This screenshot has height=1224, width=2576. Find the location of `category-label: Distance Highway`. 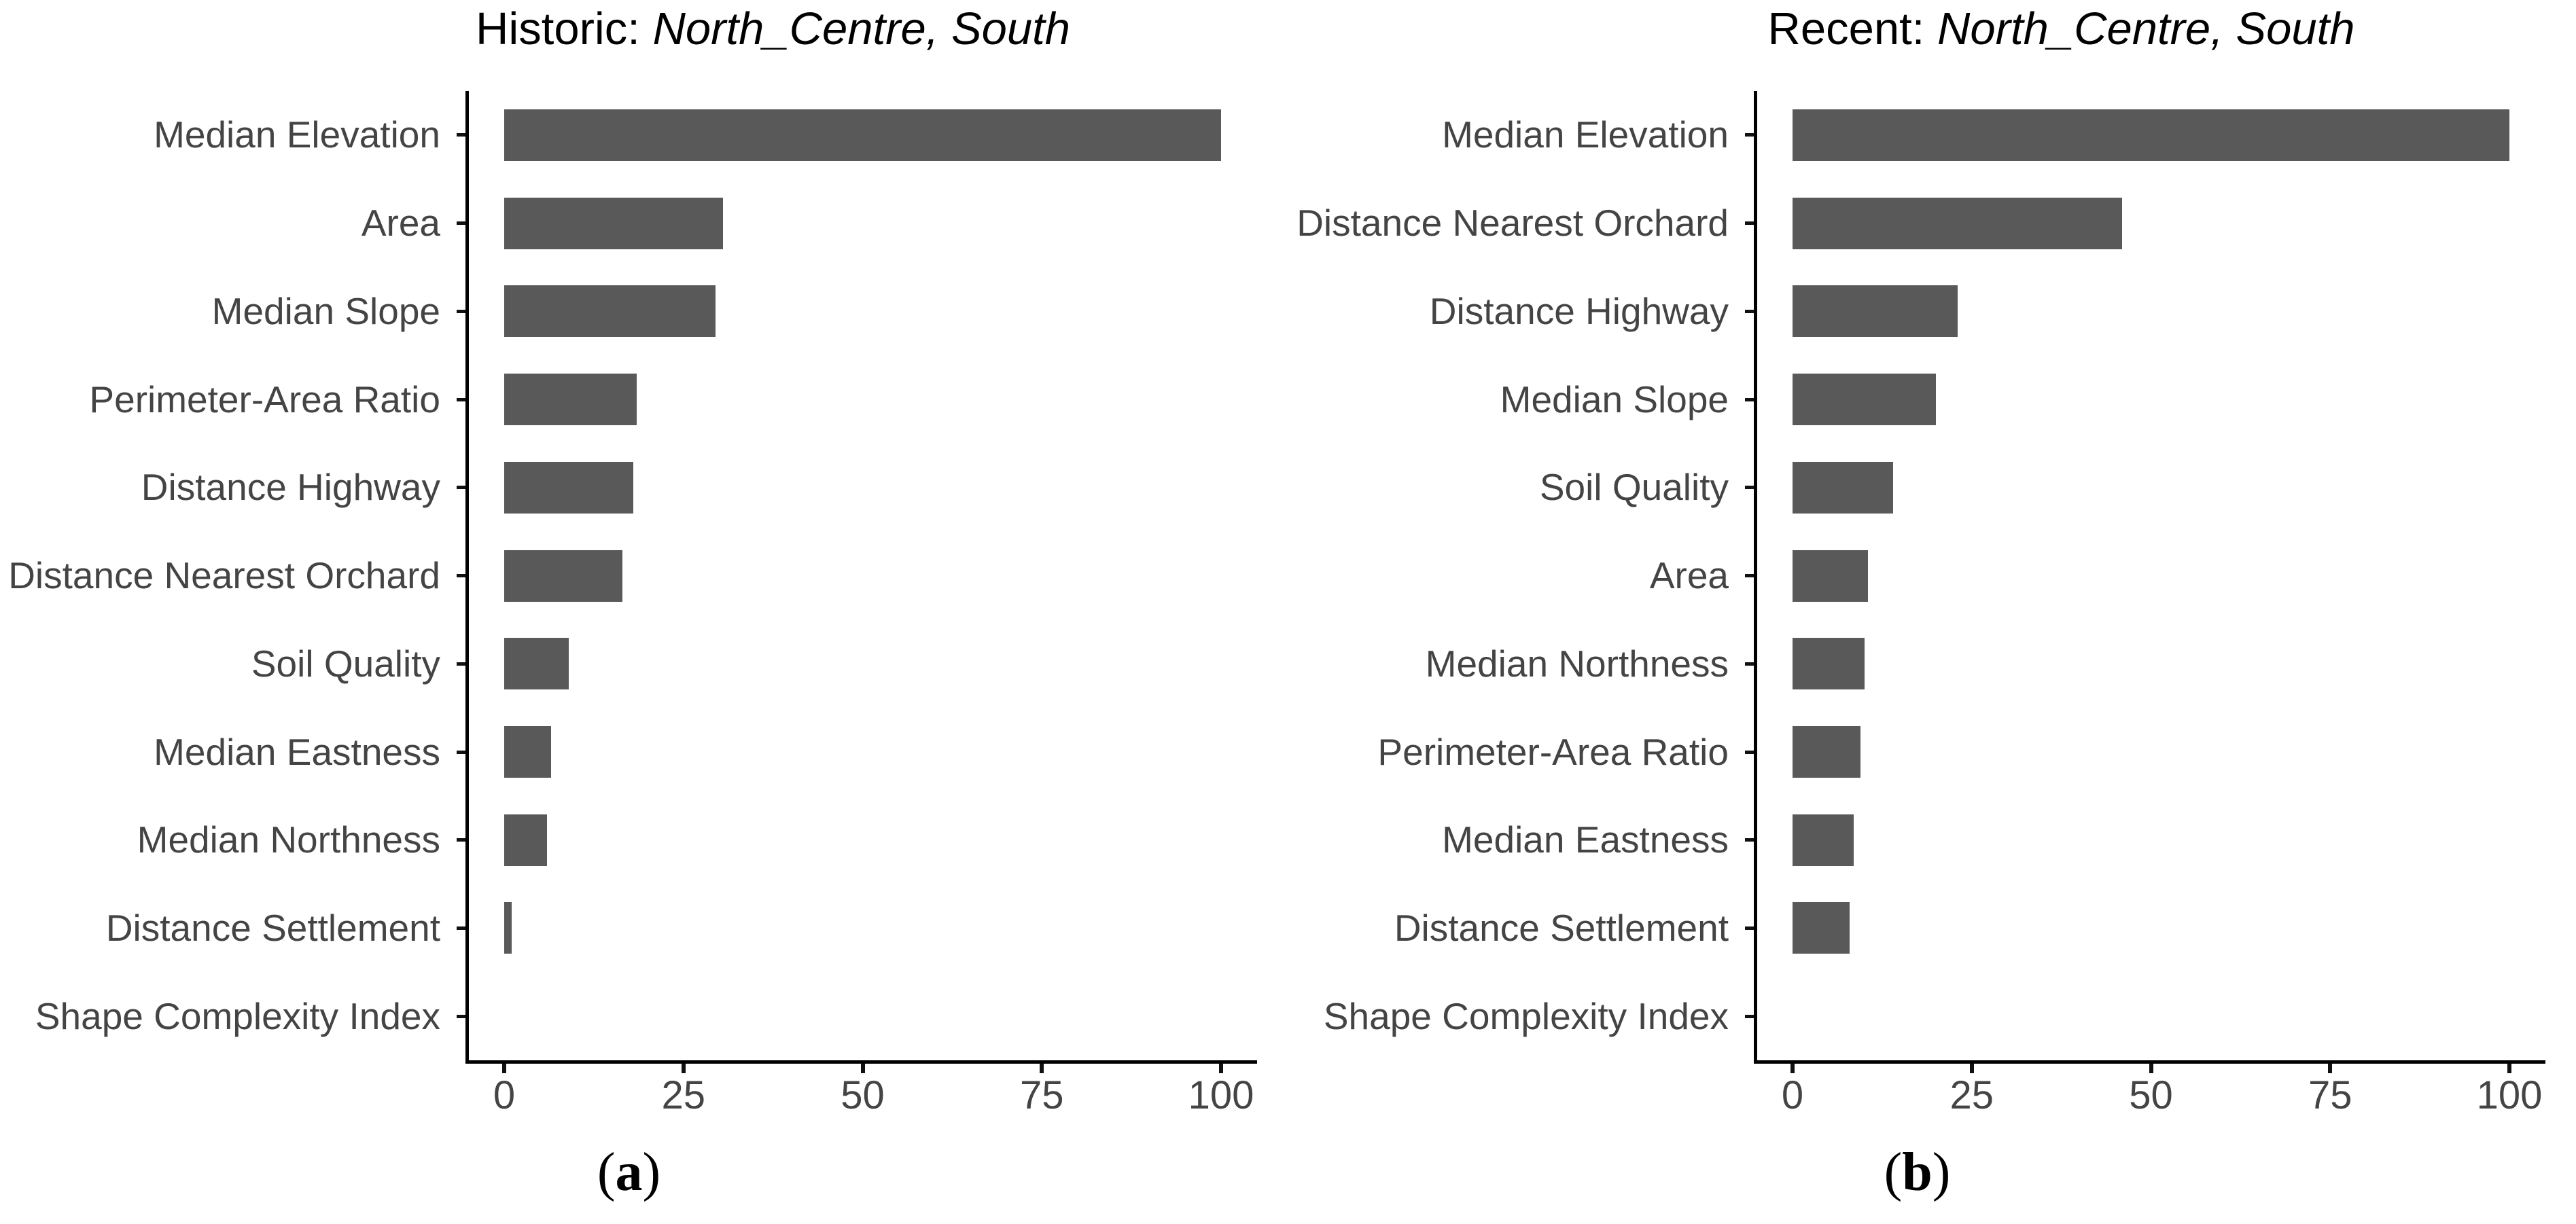

category-label: Distance Highway is located at coordinates (290, 487).